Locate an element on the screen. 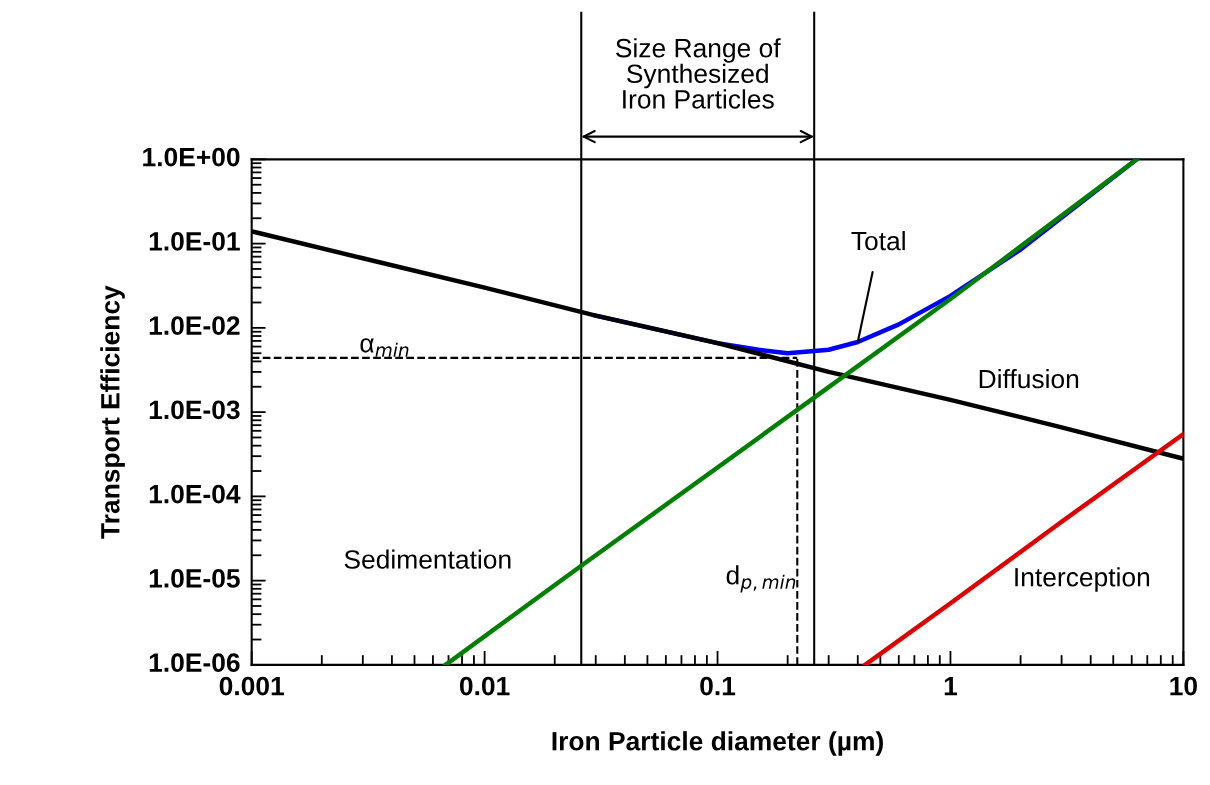  series-label: Sedimentation is located at coordinates (427, 559).